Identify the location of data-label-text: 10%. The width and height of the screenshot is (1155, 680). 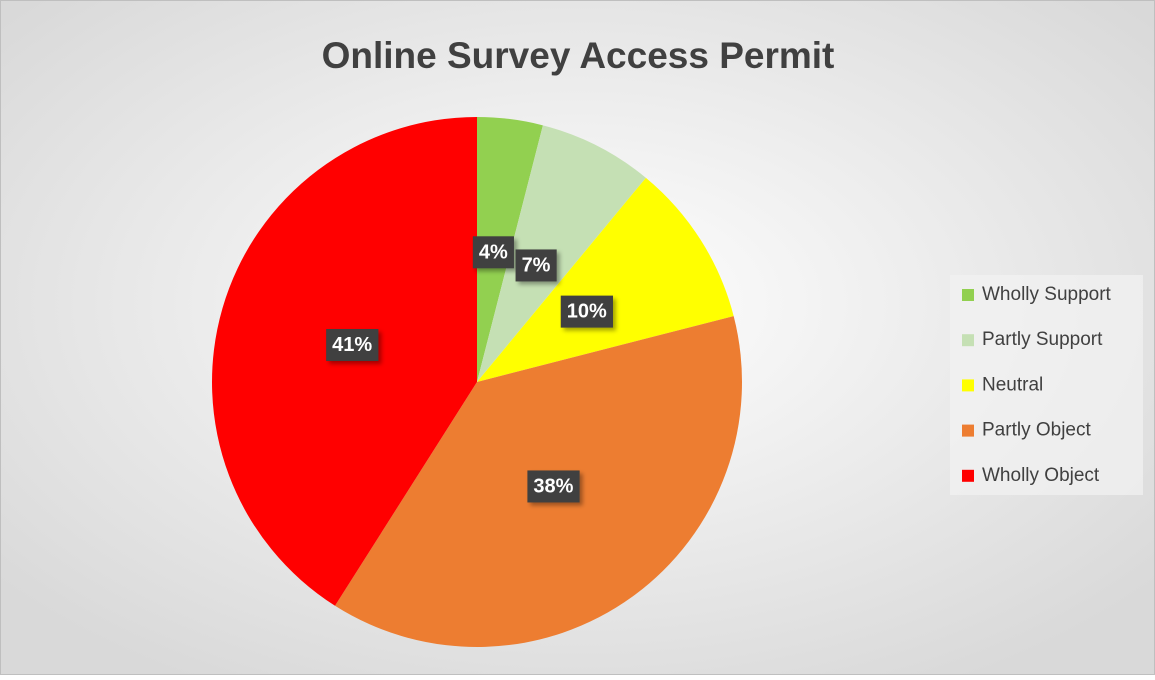
(587, 312).